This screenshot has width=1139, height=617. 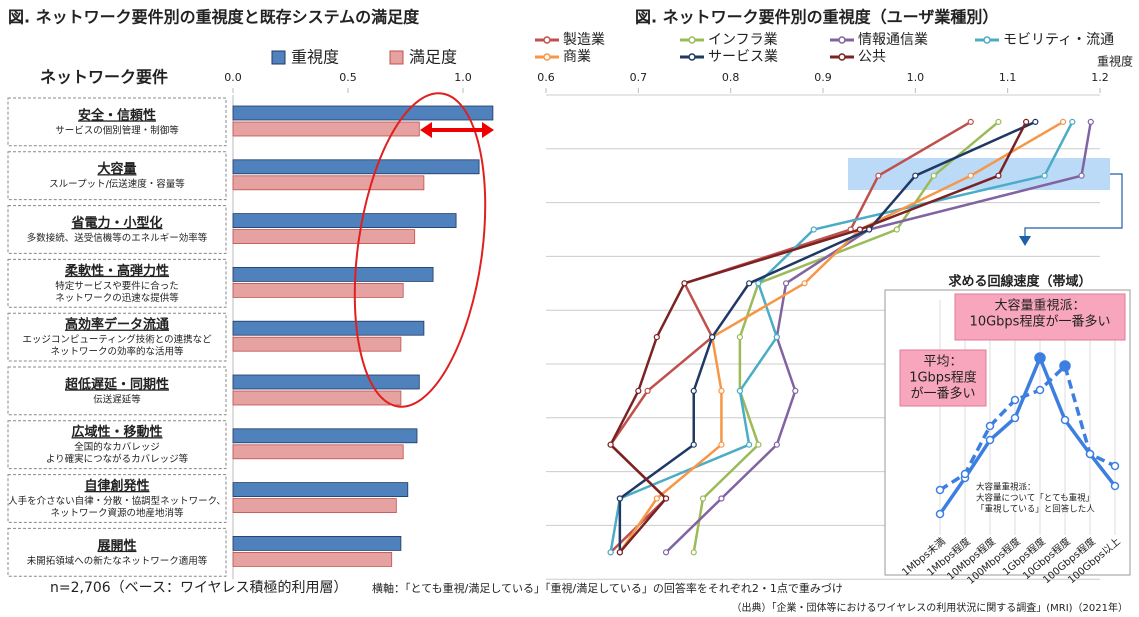 What do you see at coordinates (584, 40) in the screenshot?
I see `legend-label: 製造業` at bounding box center [584, 40].